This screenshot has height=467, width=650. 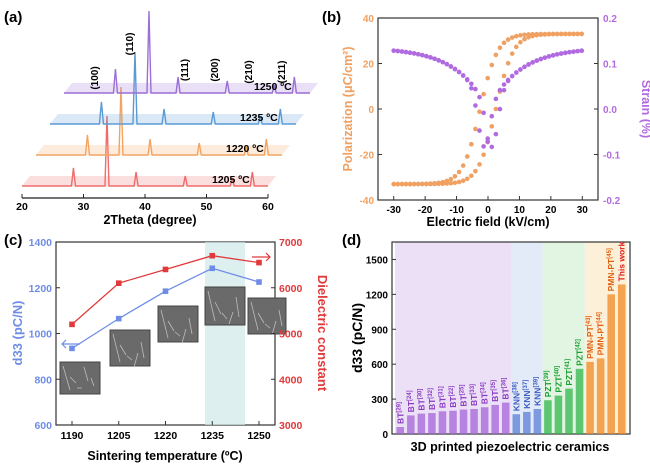 I want to click on bar-label: BT[36], so click(x=506, y=389).